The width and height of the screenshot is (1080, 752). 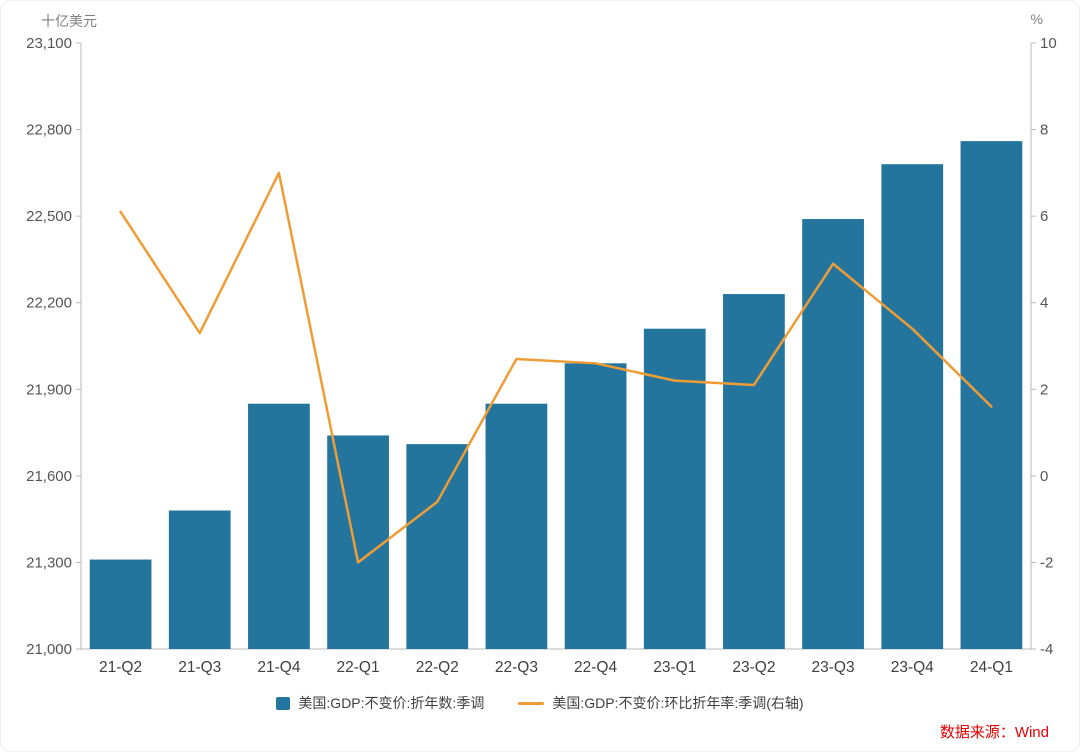 What do you see at coordinates (833, 667) in the screenshot?
I see `x-axis-label-23-Q3: 23-Q3` at bounding box center [833, 667].